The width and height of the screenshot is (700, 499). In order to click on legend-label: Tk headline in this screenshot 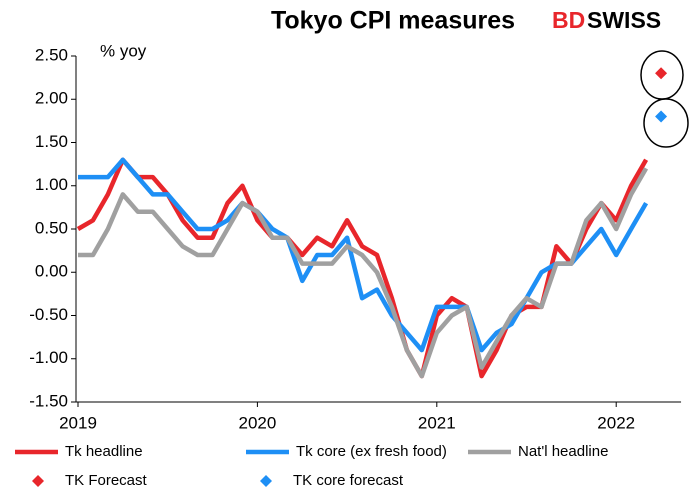, I will do `click(104, 451)`.